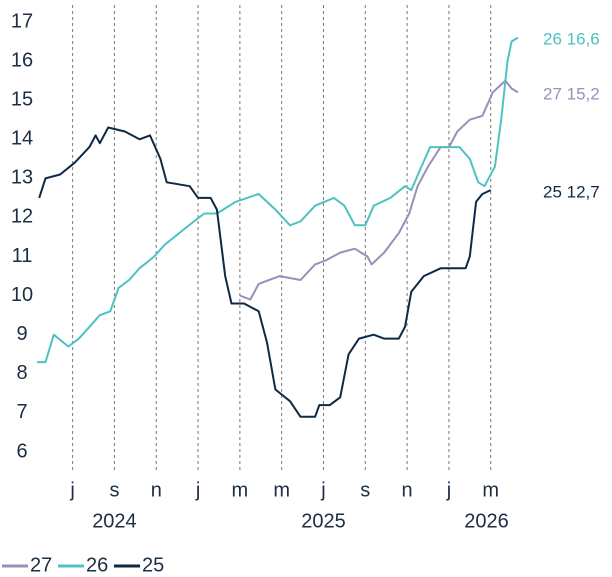 This screenshot has width=612, height=577. I want to click on year-label: 2025, so click(323, 521).